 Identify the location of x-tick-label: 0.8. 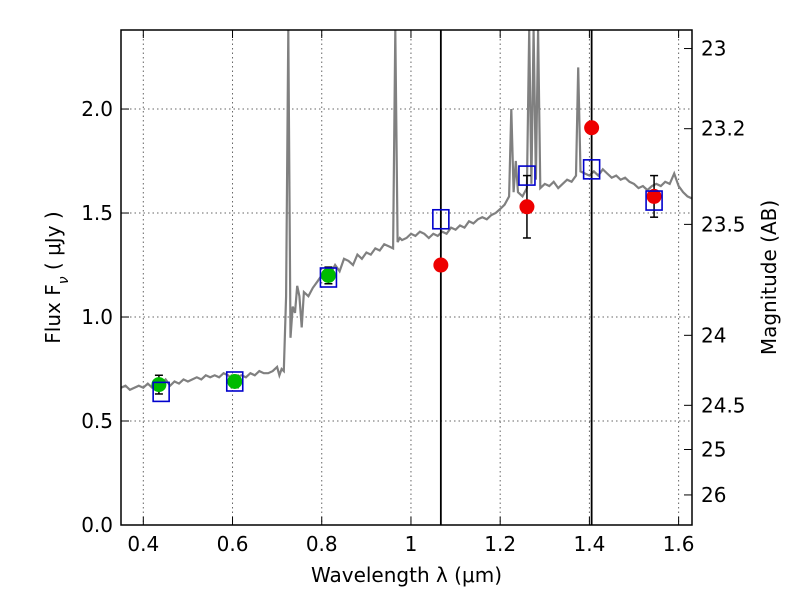
(322, 544).